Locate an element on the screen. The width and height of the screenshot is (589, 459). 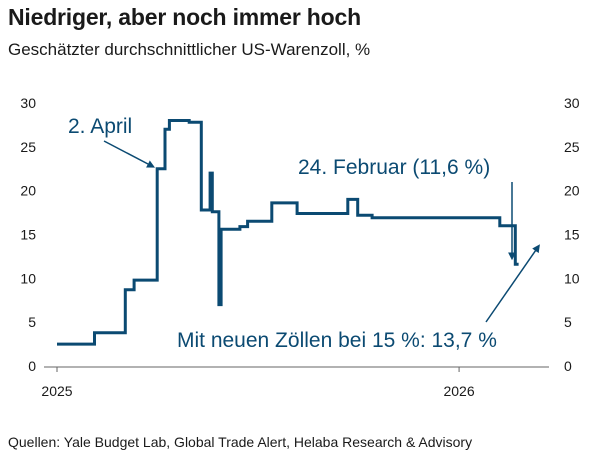
y-tick-label-left: 25 is located at coordinates (28, 147).